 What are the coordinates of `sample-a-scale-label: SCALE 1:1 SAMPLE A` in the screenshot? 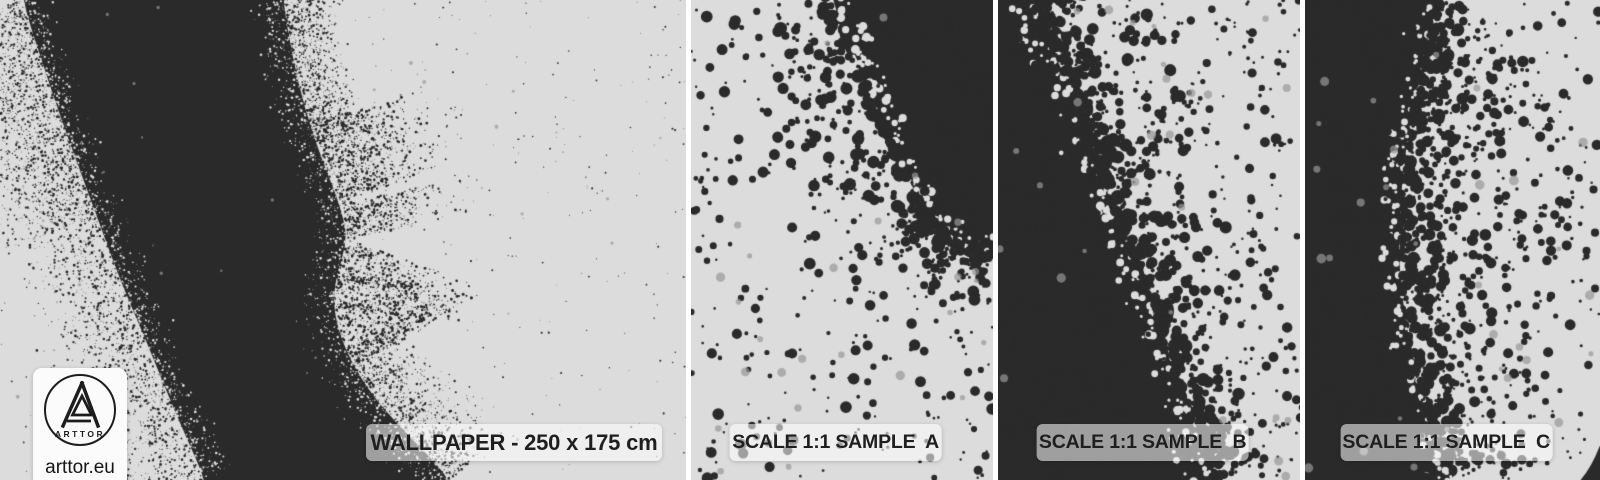 It's located at (835, 442).